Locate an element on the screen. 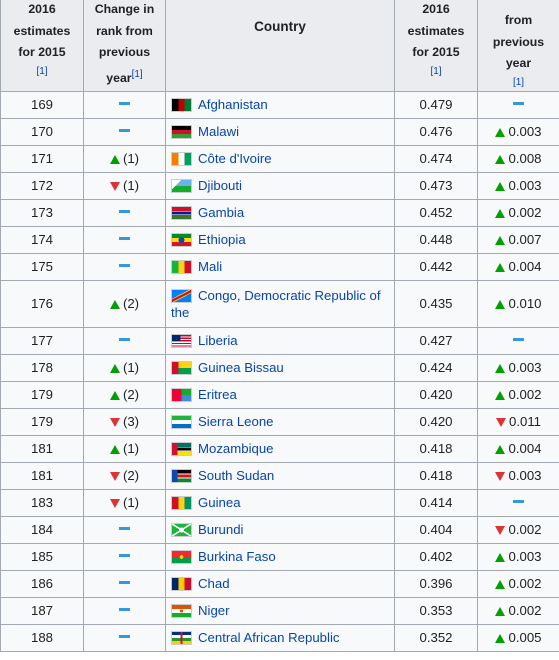 This screenshot has width=559, height=660. rank-cell: 179 is located at coordinates (42, 421).